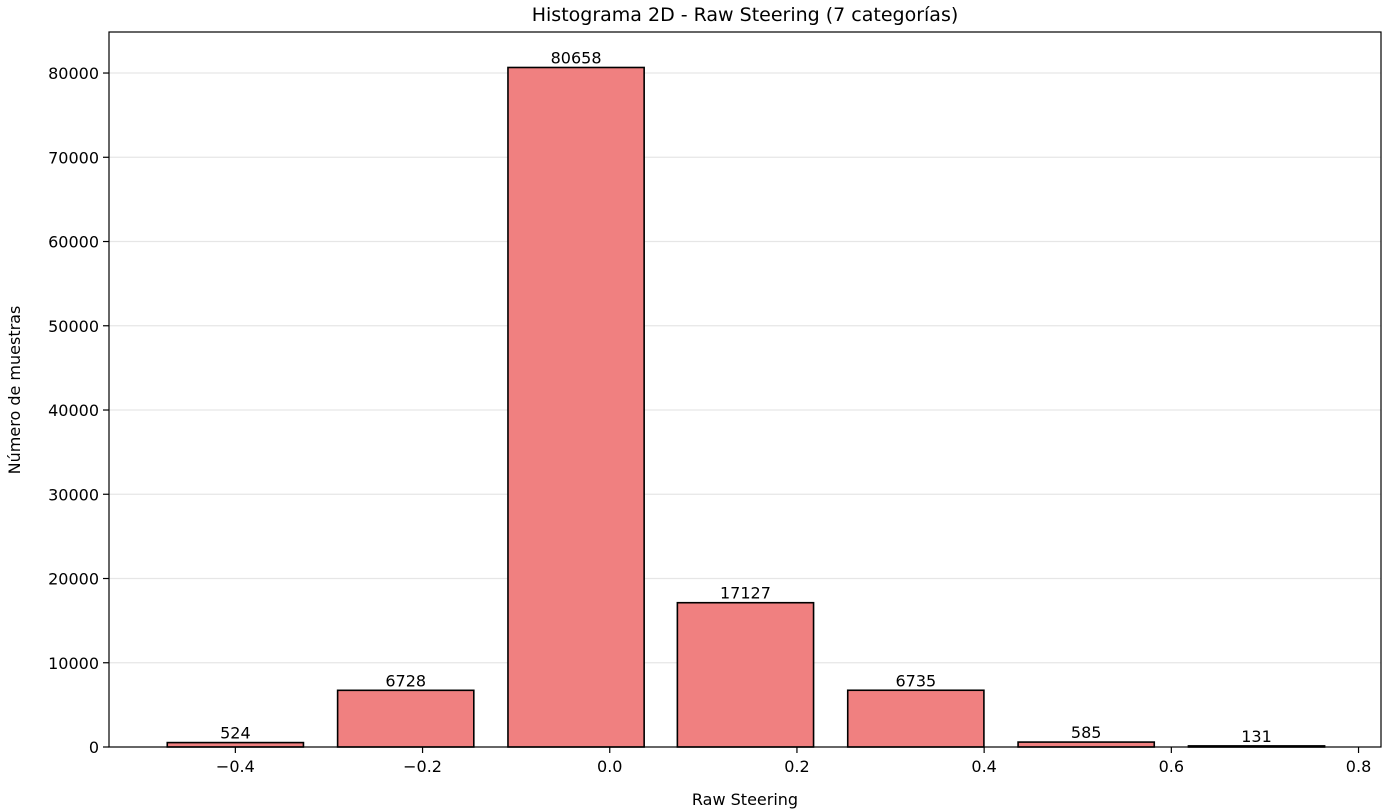 This screenshot has width=1389, height=810. I want to click on bar-data-label: 17127, so click(745, 593).